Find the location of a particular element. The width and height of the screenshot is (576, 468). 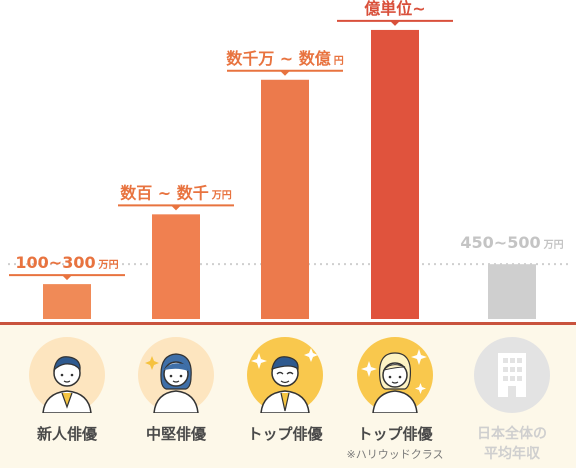

sparkle-businessman-icon is located at coordinates (285, 375).